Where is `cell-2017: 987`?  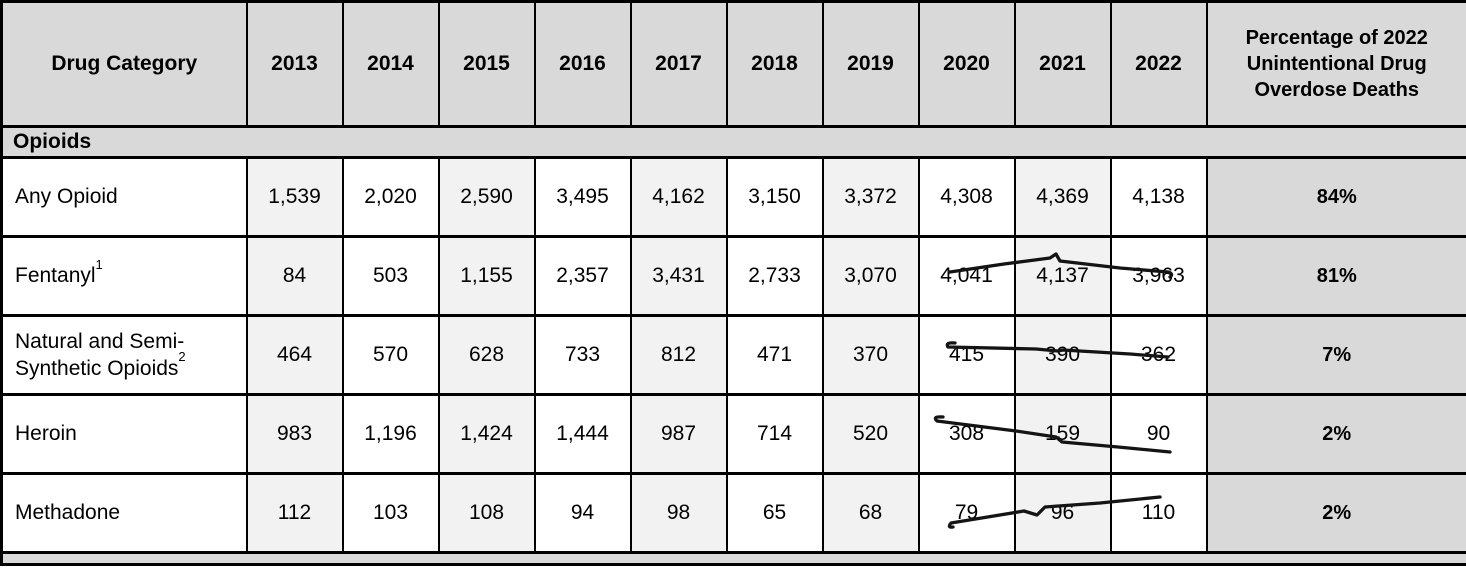
cell-2017: 987 is located at coordinates (678, 434).